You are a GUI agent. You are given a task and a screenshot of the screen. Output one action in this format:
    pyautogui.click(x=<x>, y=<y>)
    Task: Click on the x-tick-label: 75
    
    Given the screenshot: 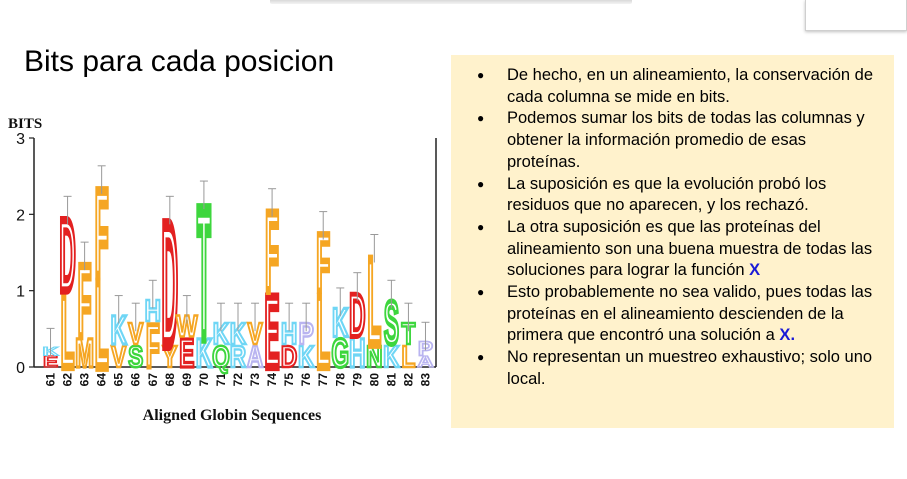 What is the action you would take?
    pyautogui.click(x=289, y=380)
    